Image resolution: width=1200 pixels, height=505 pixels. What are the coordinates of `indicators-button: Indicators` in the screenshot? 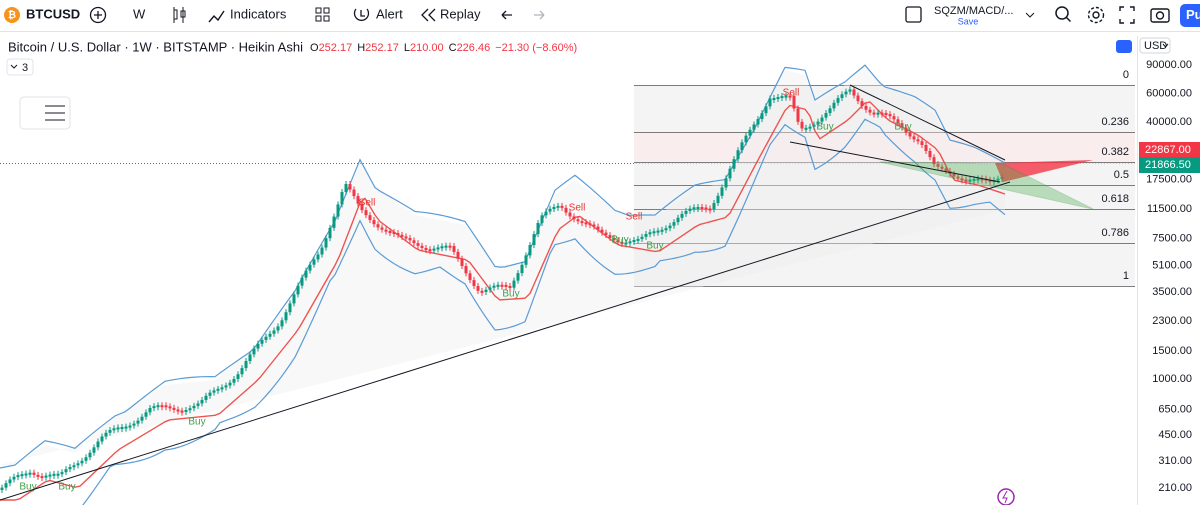 It's located at (247, 14).